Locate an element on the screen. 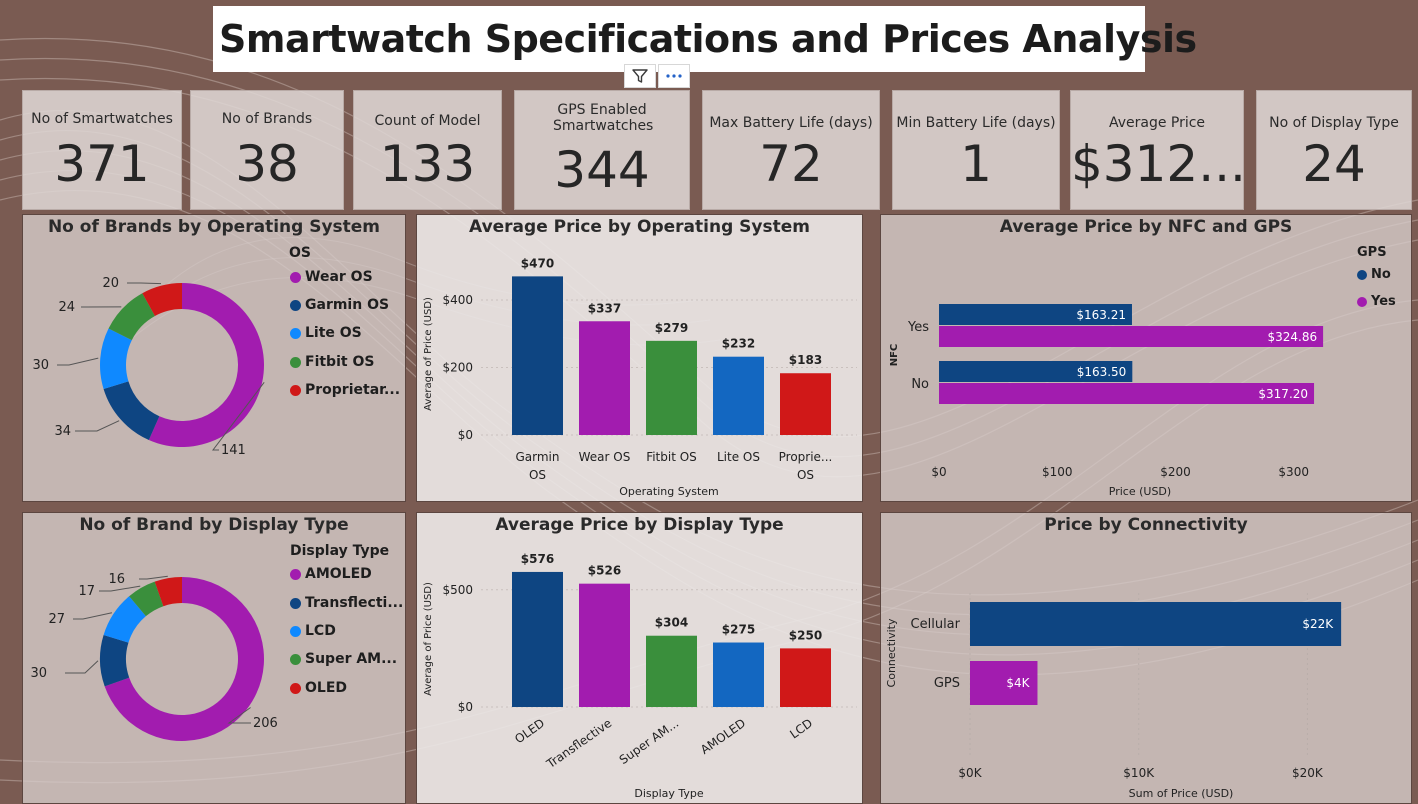 Image resolution: width=1418 pixels, height=804 pixels. data-label: 141 is located at coordinates (233, 450).